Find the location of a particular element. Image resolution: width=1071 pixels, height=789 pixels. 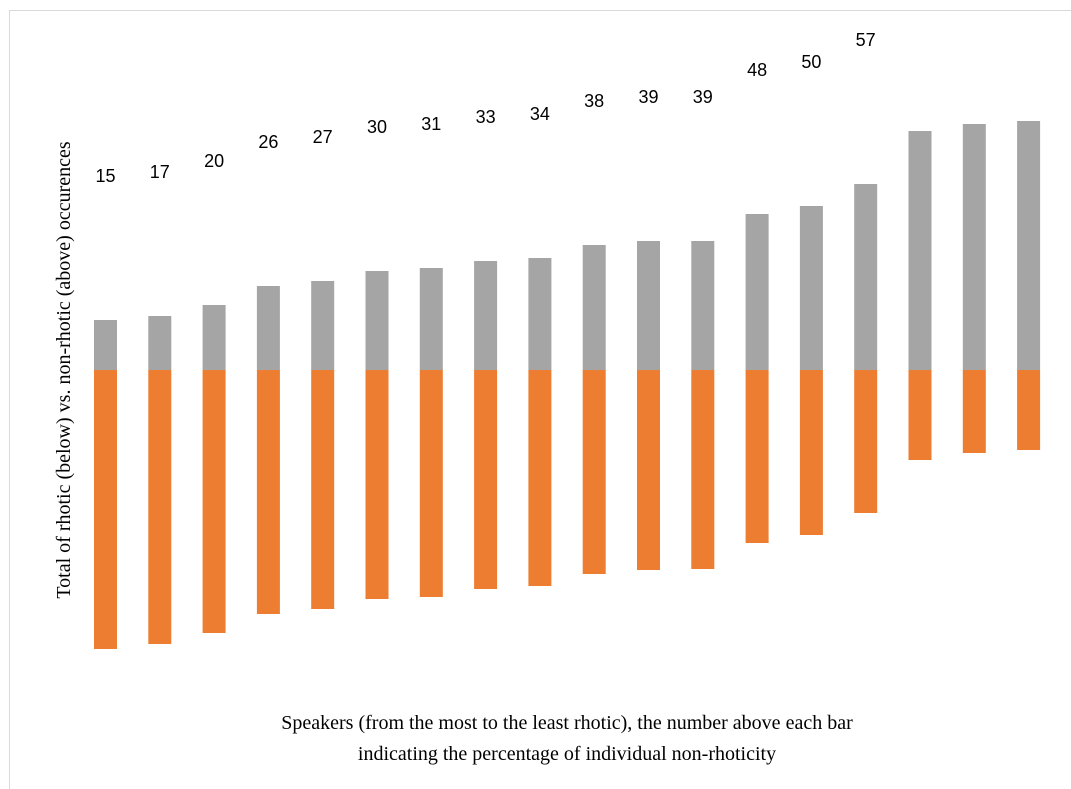

percentage-label: 34 is located at coordinates (540, 114).